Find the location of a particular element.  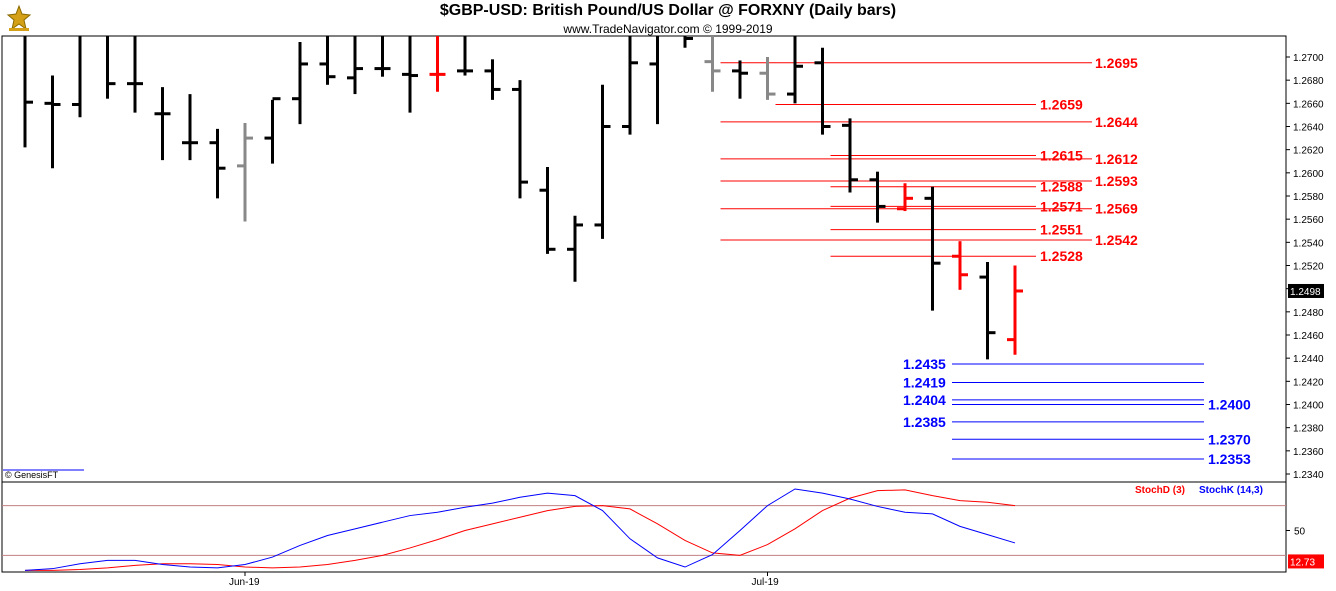

watermark-label: © GenesisFT is located at coordinates (32, 475).